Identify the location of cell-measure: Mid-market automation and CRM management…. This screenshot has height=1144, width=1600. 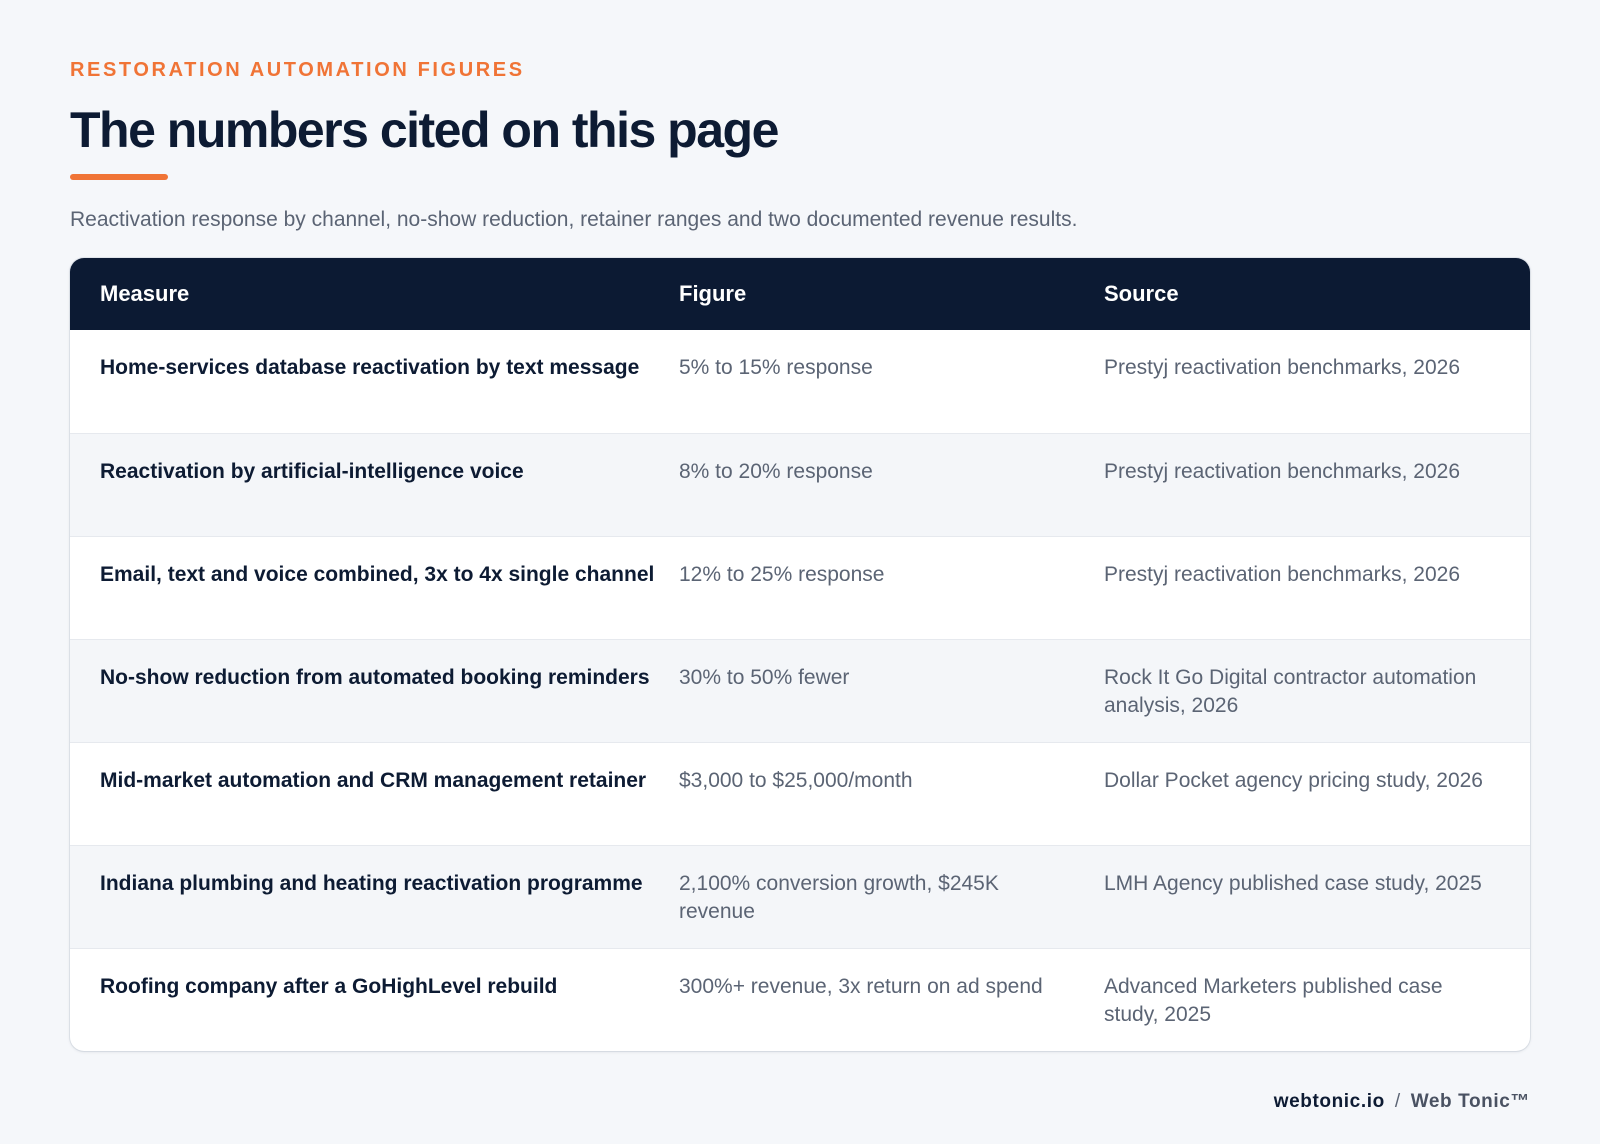
(373, 780).